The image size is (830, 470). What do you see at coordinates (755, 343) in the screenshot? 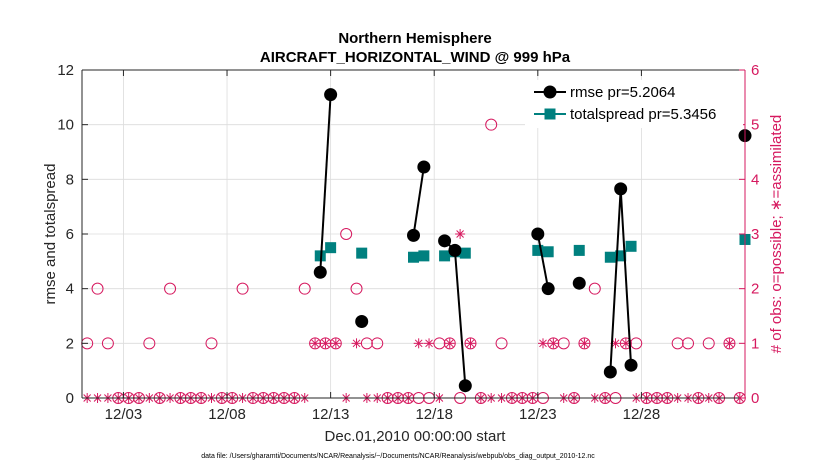
I see `y2-tick-label: 1` at bounding box center [755, 343].